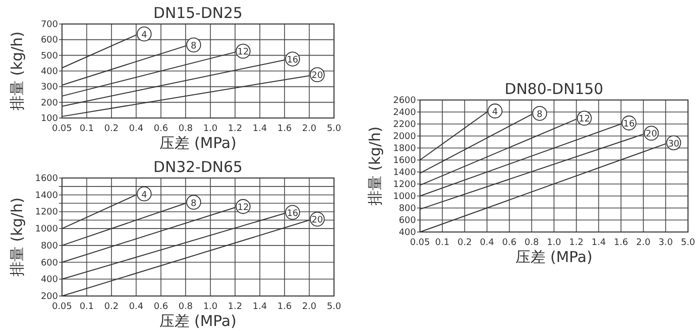  Describe the element at coordinates (49, 56) in the screenshot. I see `y-tick-label: 500` at that location.